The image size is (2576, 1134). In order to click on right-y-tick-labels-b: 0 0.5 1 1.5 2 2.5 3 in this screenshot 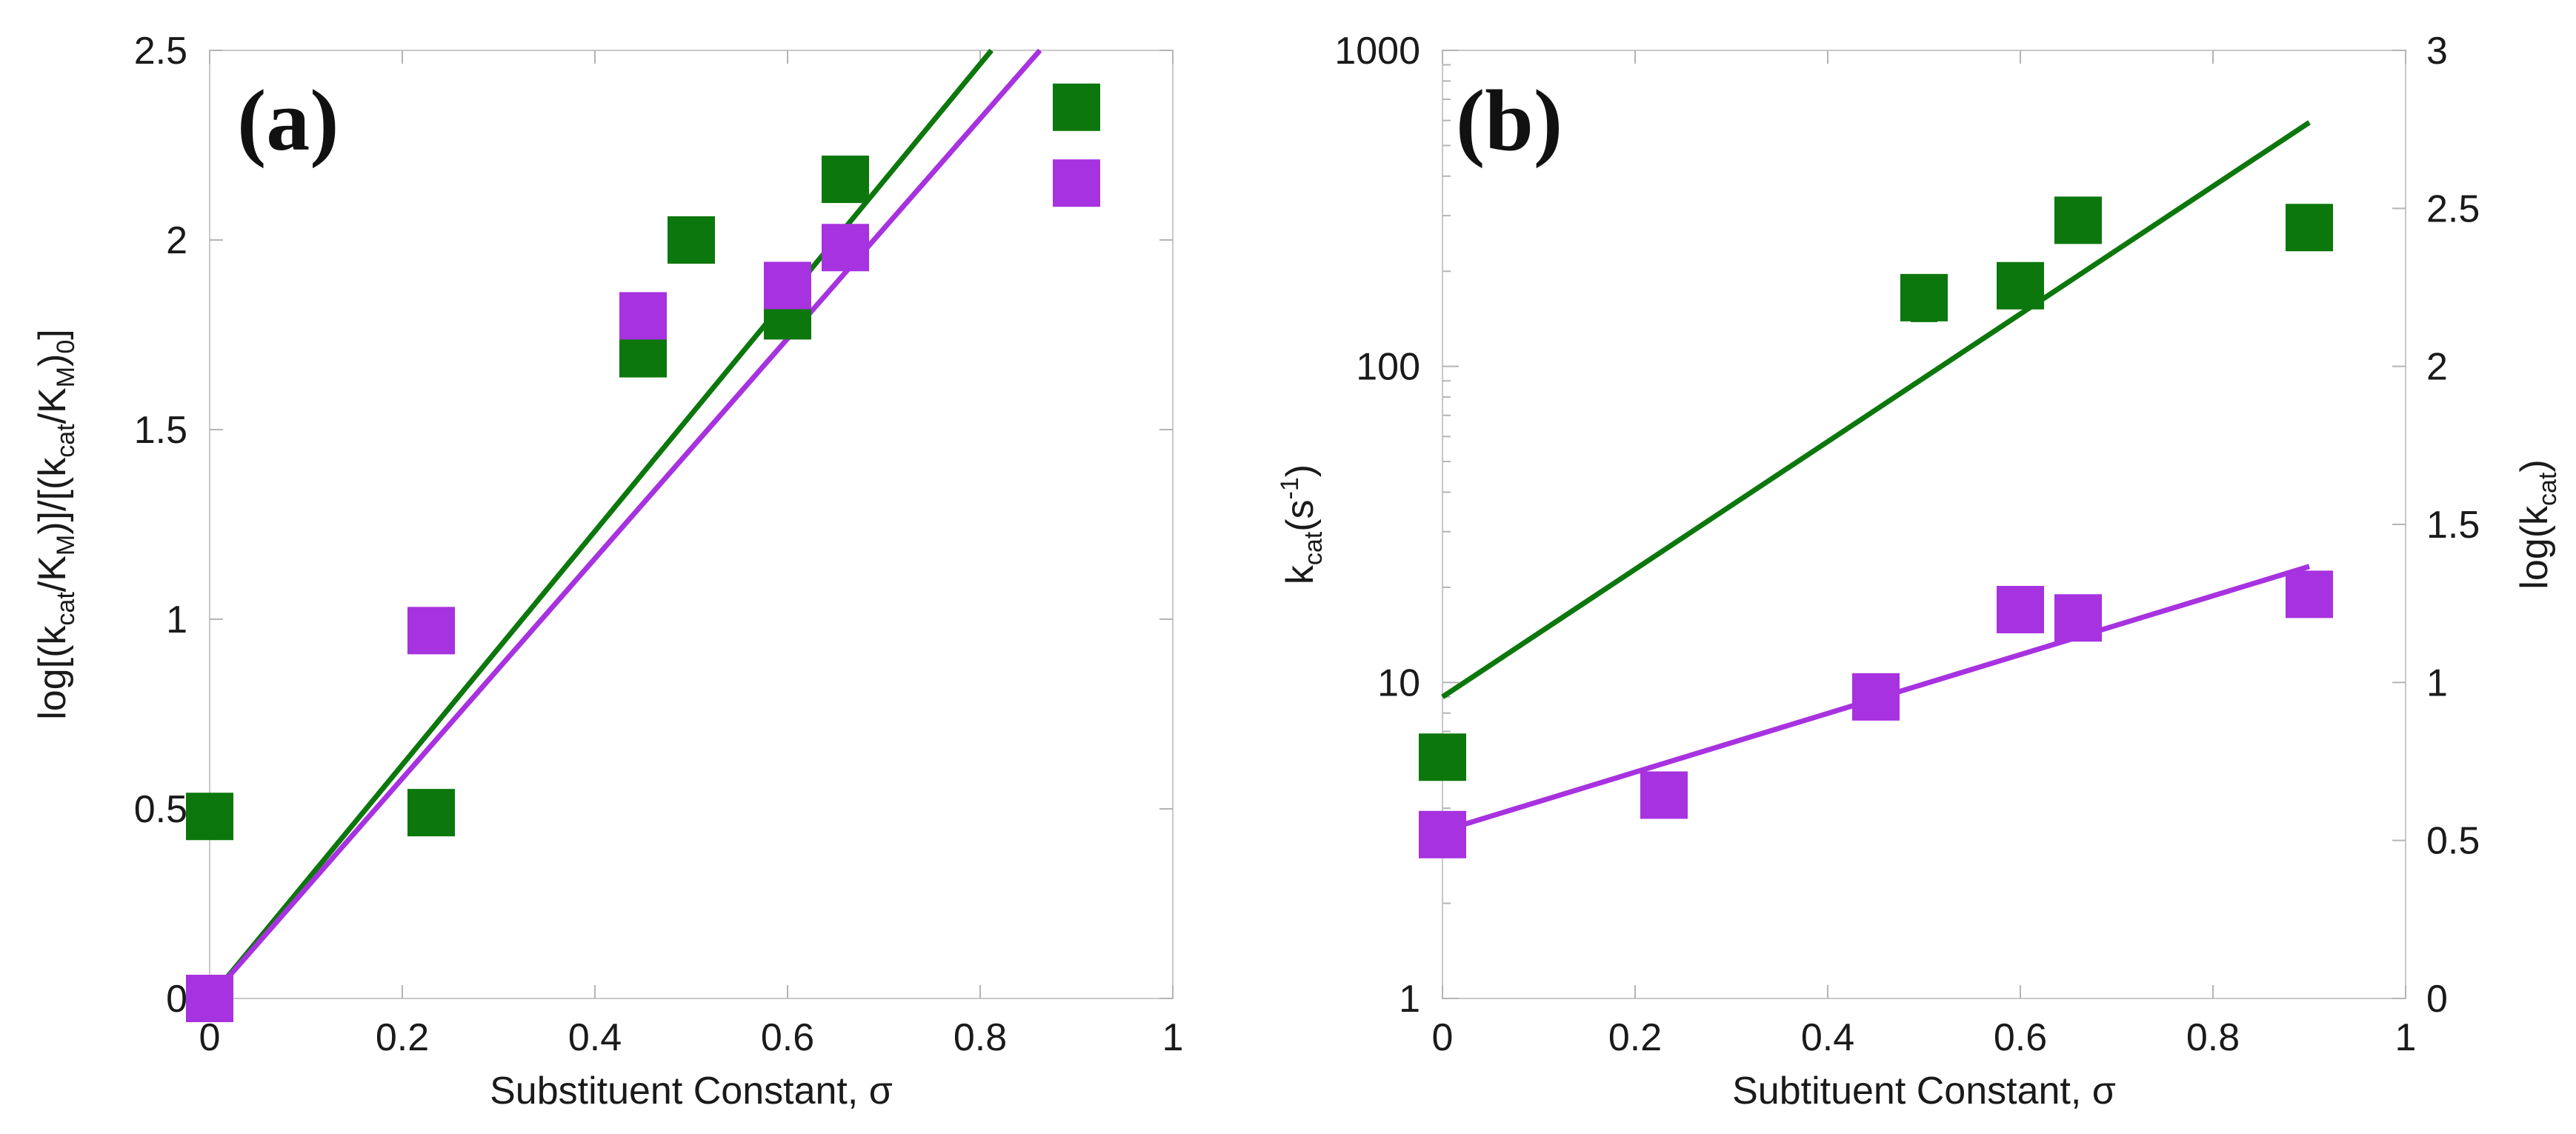, I will do `click(2453, 525)`.